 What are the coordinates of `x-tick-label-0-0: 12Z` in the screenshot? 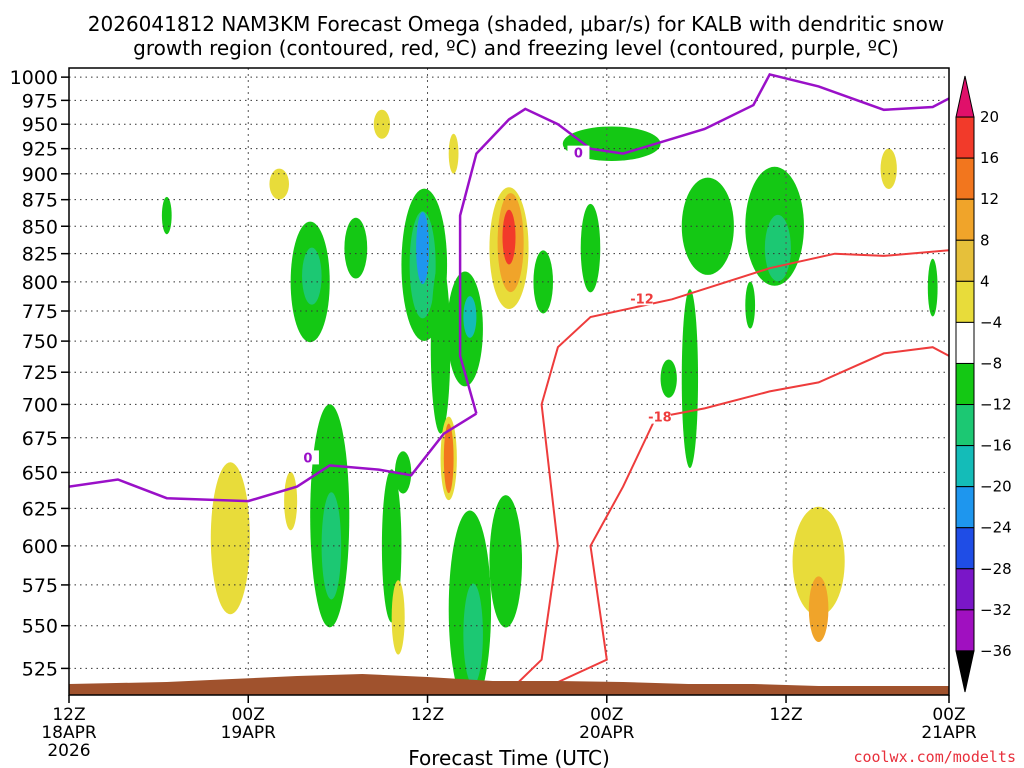 It's located at (68, 715).